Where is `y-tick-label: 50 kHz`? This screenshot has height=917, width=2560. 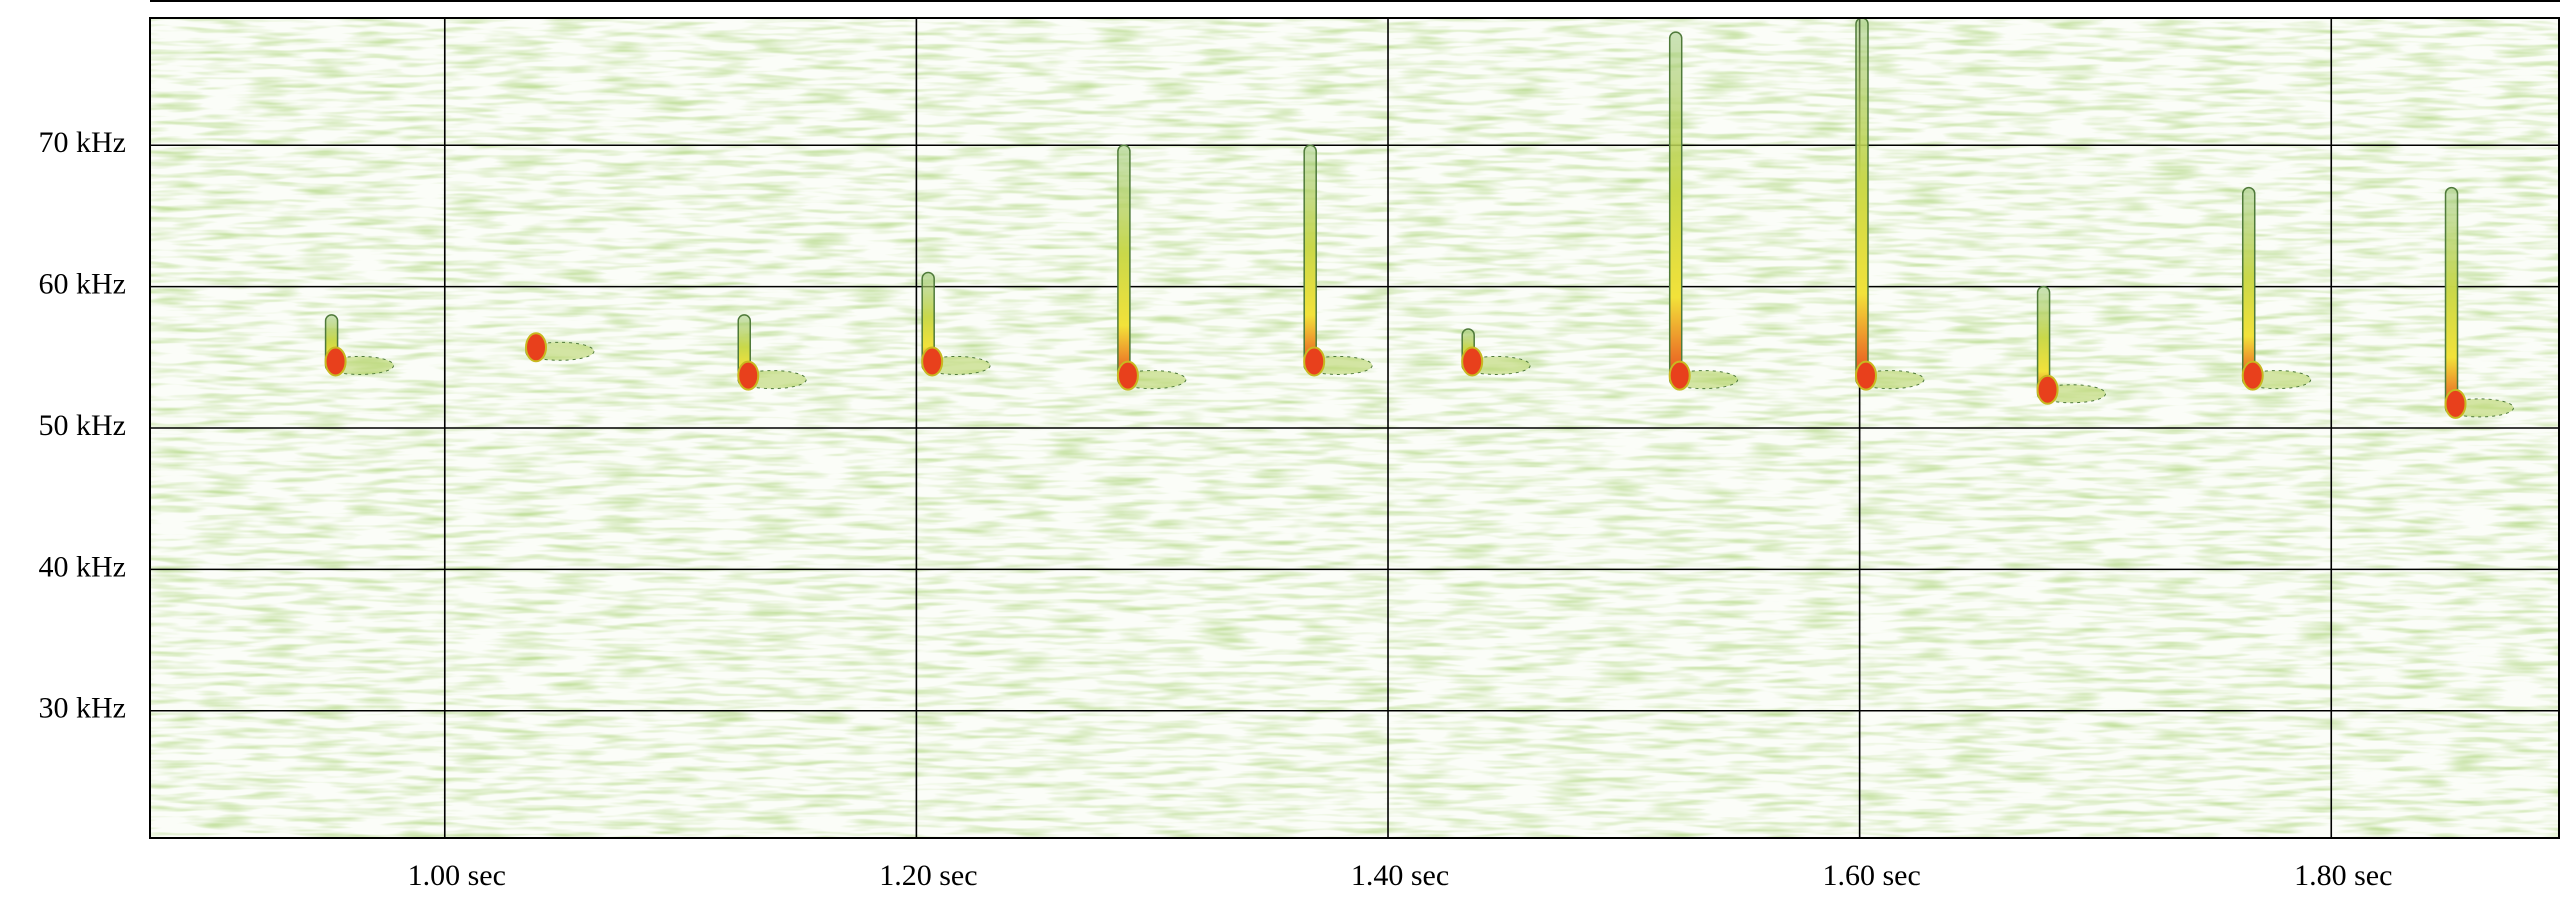
y-tick-label: 50 kHz is located at coordinates (82, 425).